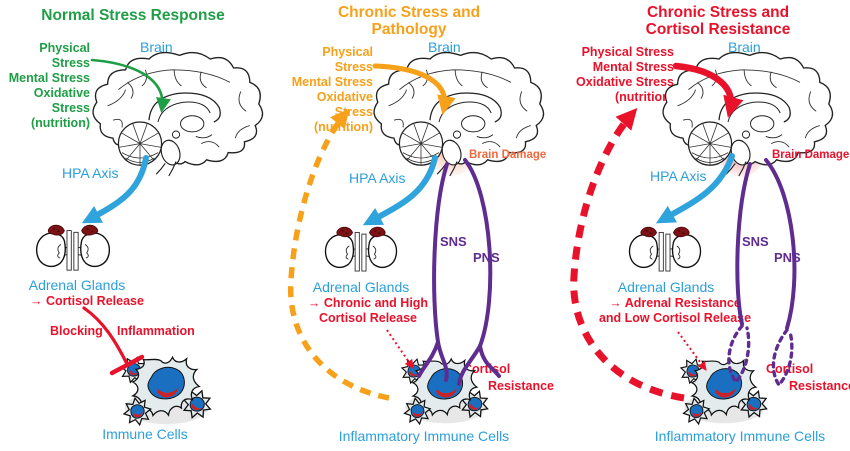  What do you see at coordinates (718, 29) in the screenshot?
I see `panel-title-line2: Cortisol Resistance` at bounding box center [718, 29].